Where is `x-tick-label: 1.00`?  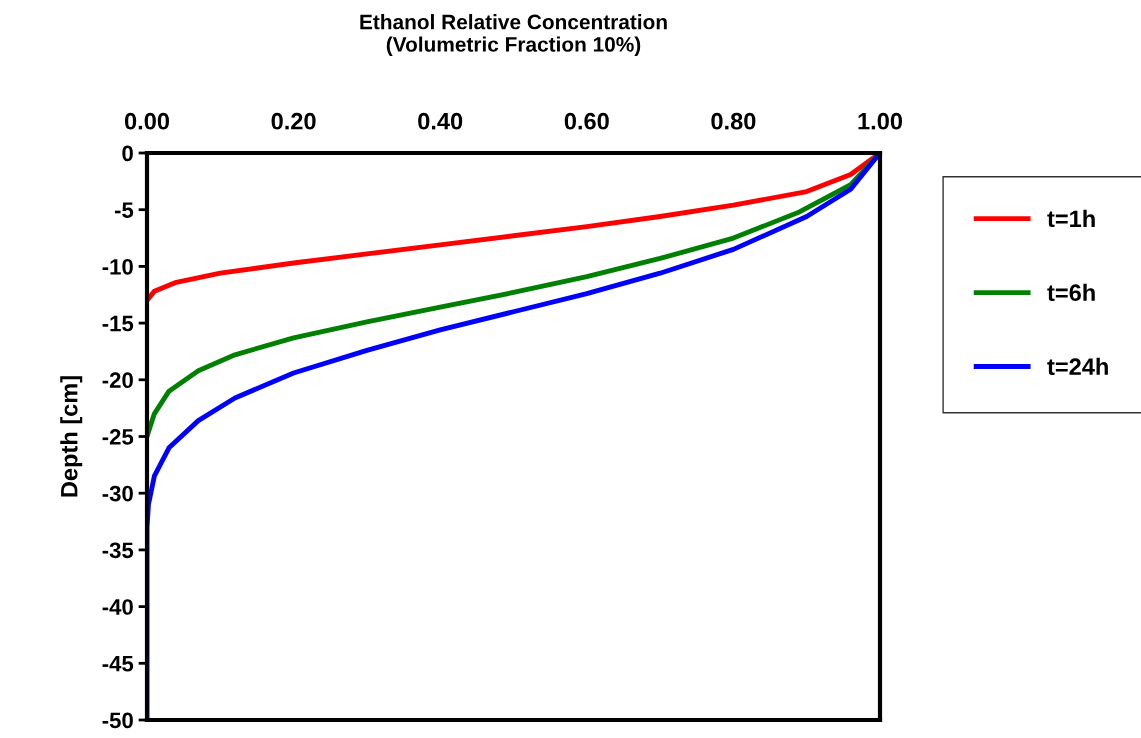
x-tick-label: 1.00 is located at coordinates (880, 121).